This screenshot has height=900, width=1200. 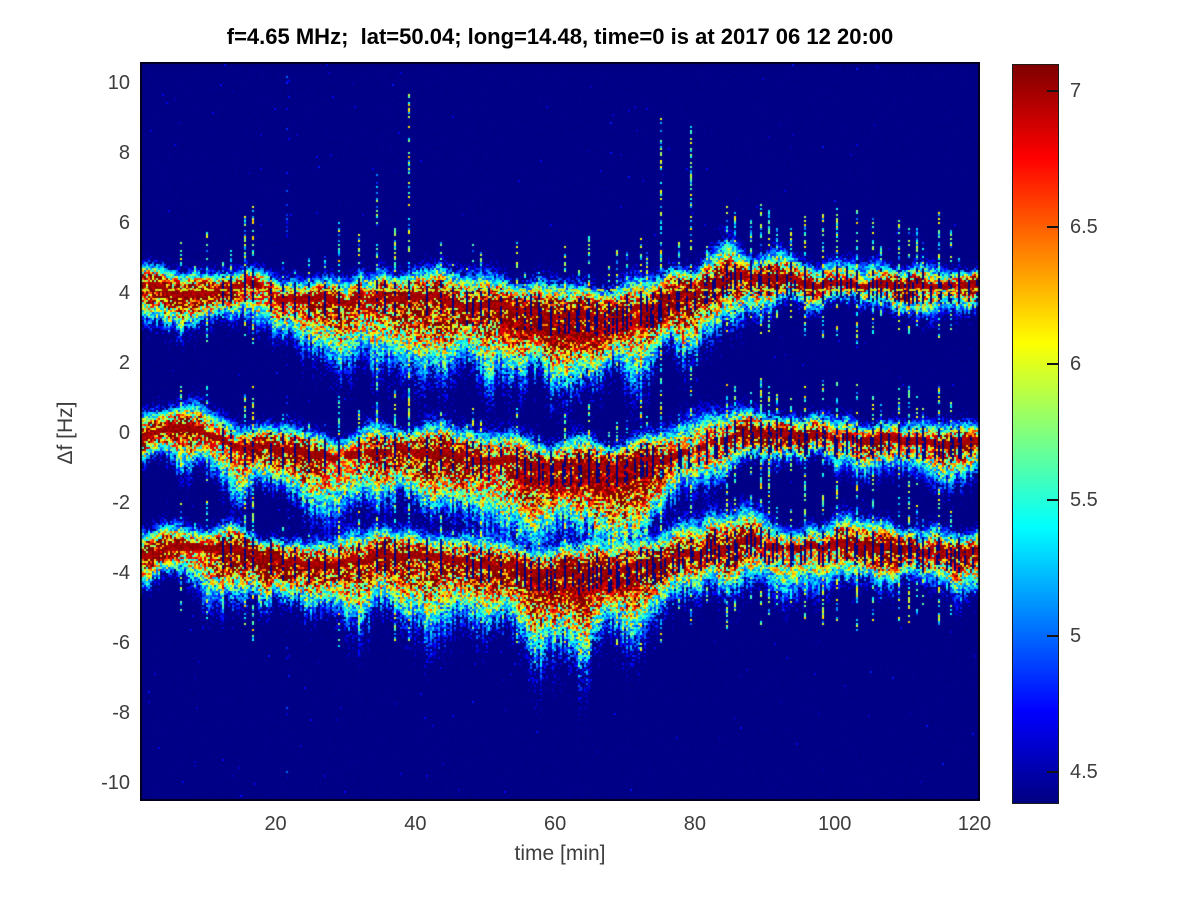 What do you see at coordinates (124, 363) in the screenshot?
I see `y-tick-label: 2` at bounding box center [124, 363].